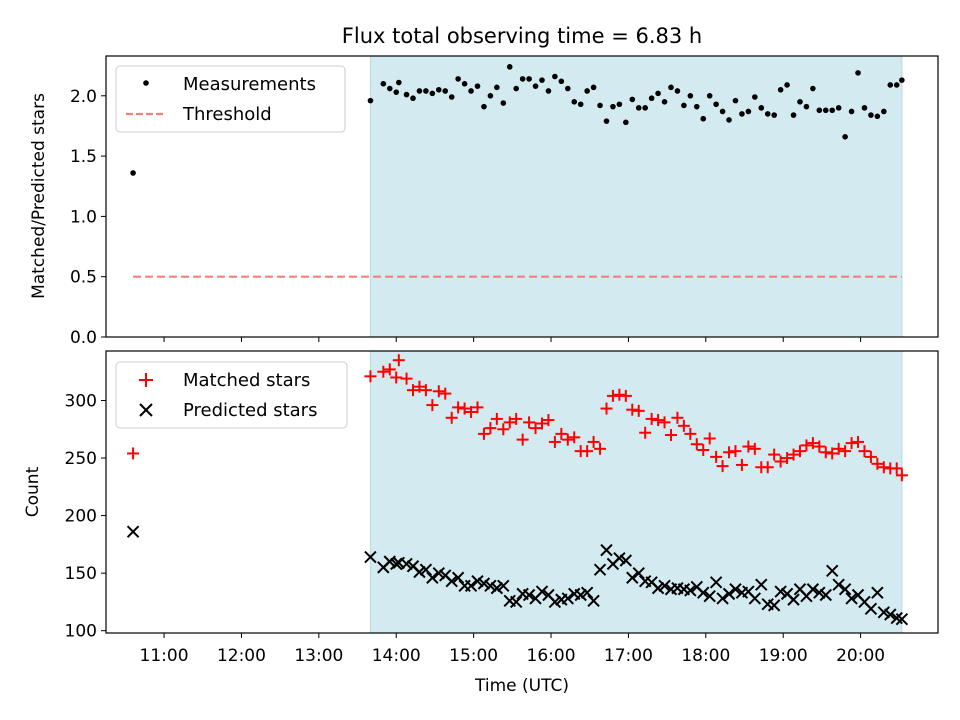 This screenshot has height=720, width=960. Describe the element at coordinates (83, 278) in the screenshot. I see `y-tick-label: 0.5` at that location.